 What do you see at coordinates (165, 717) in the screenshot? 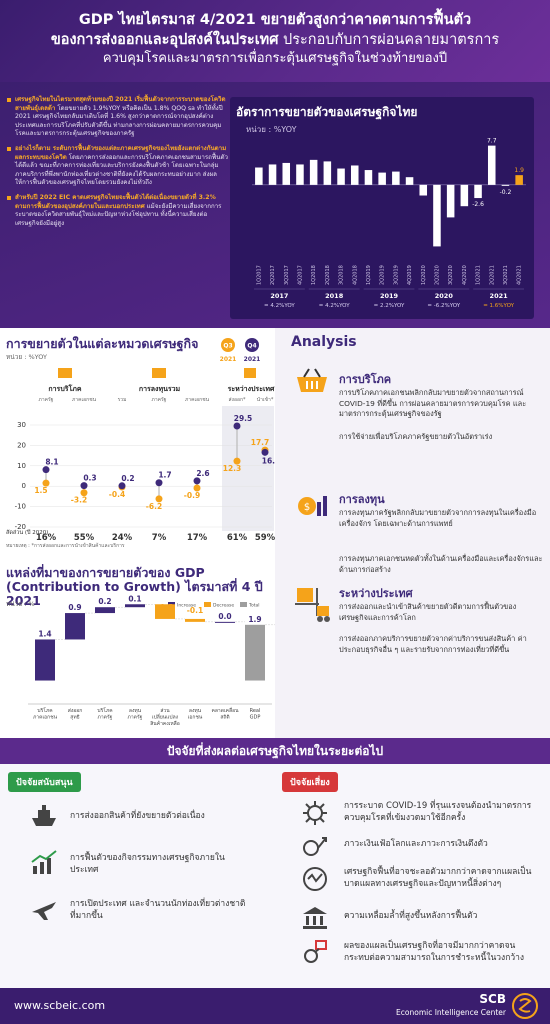
I see `contrib-cat-label: เปลี่ยนแปลง` at bounding box center [165, 717].